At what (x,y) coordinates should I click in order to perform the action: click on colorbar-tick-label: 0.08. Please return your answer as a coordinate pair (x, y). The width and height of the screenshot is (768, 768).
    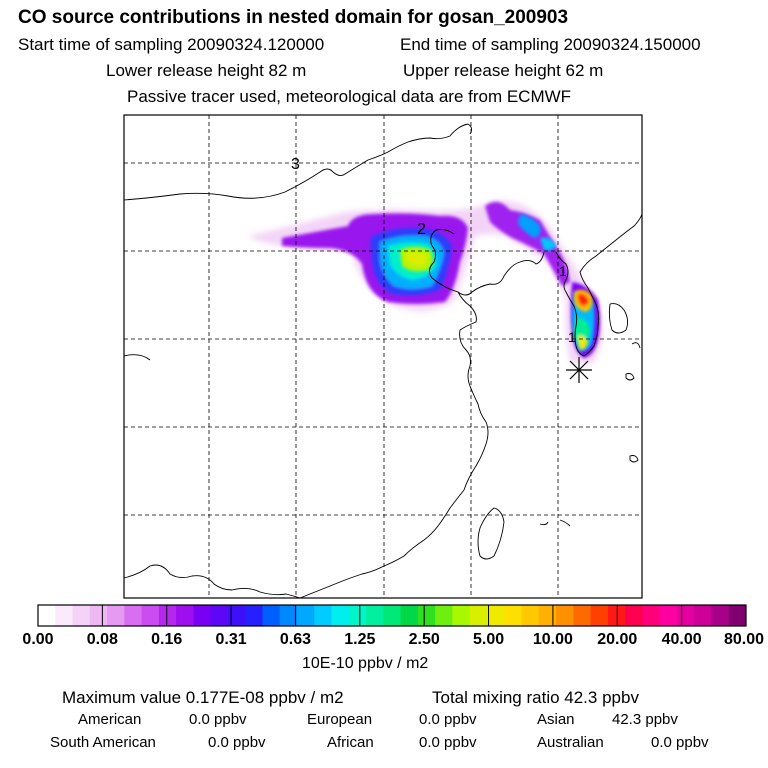
    Looking at the image, I should click on (102, 639).